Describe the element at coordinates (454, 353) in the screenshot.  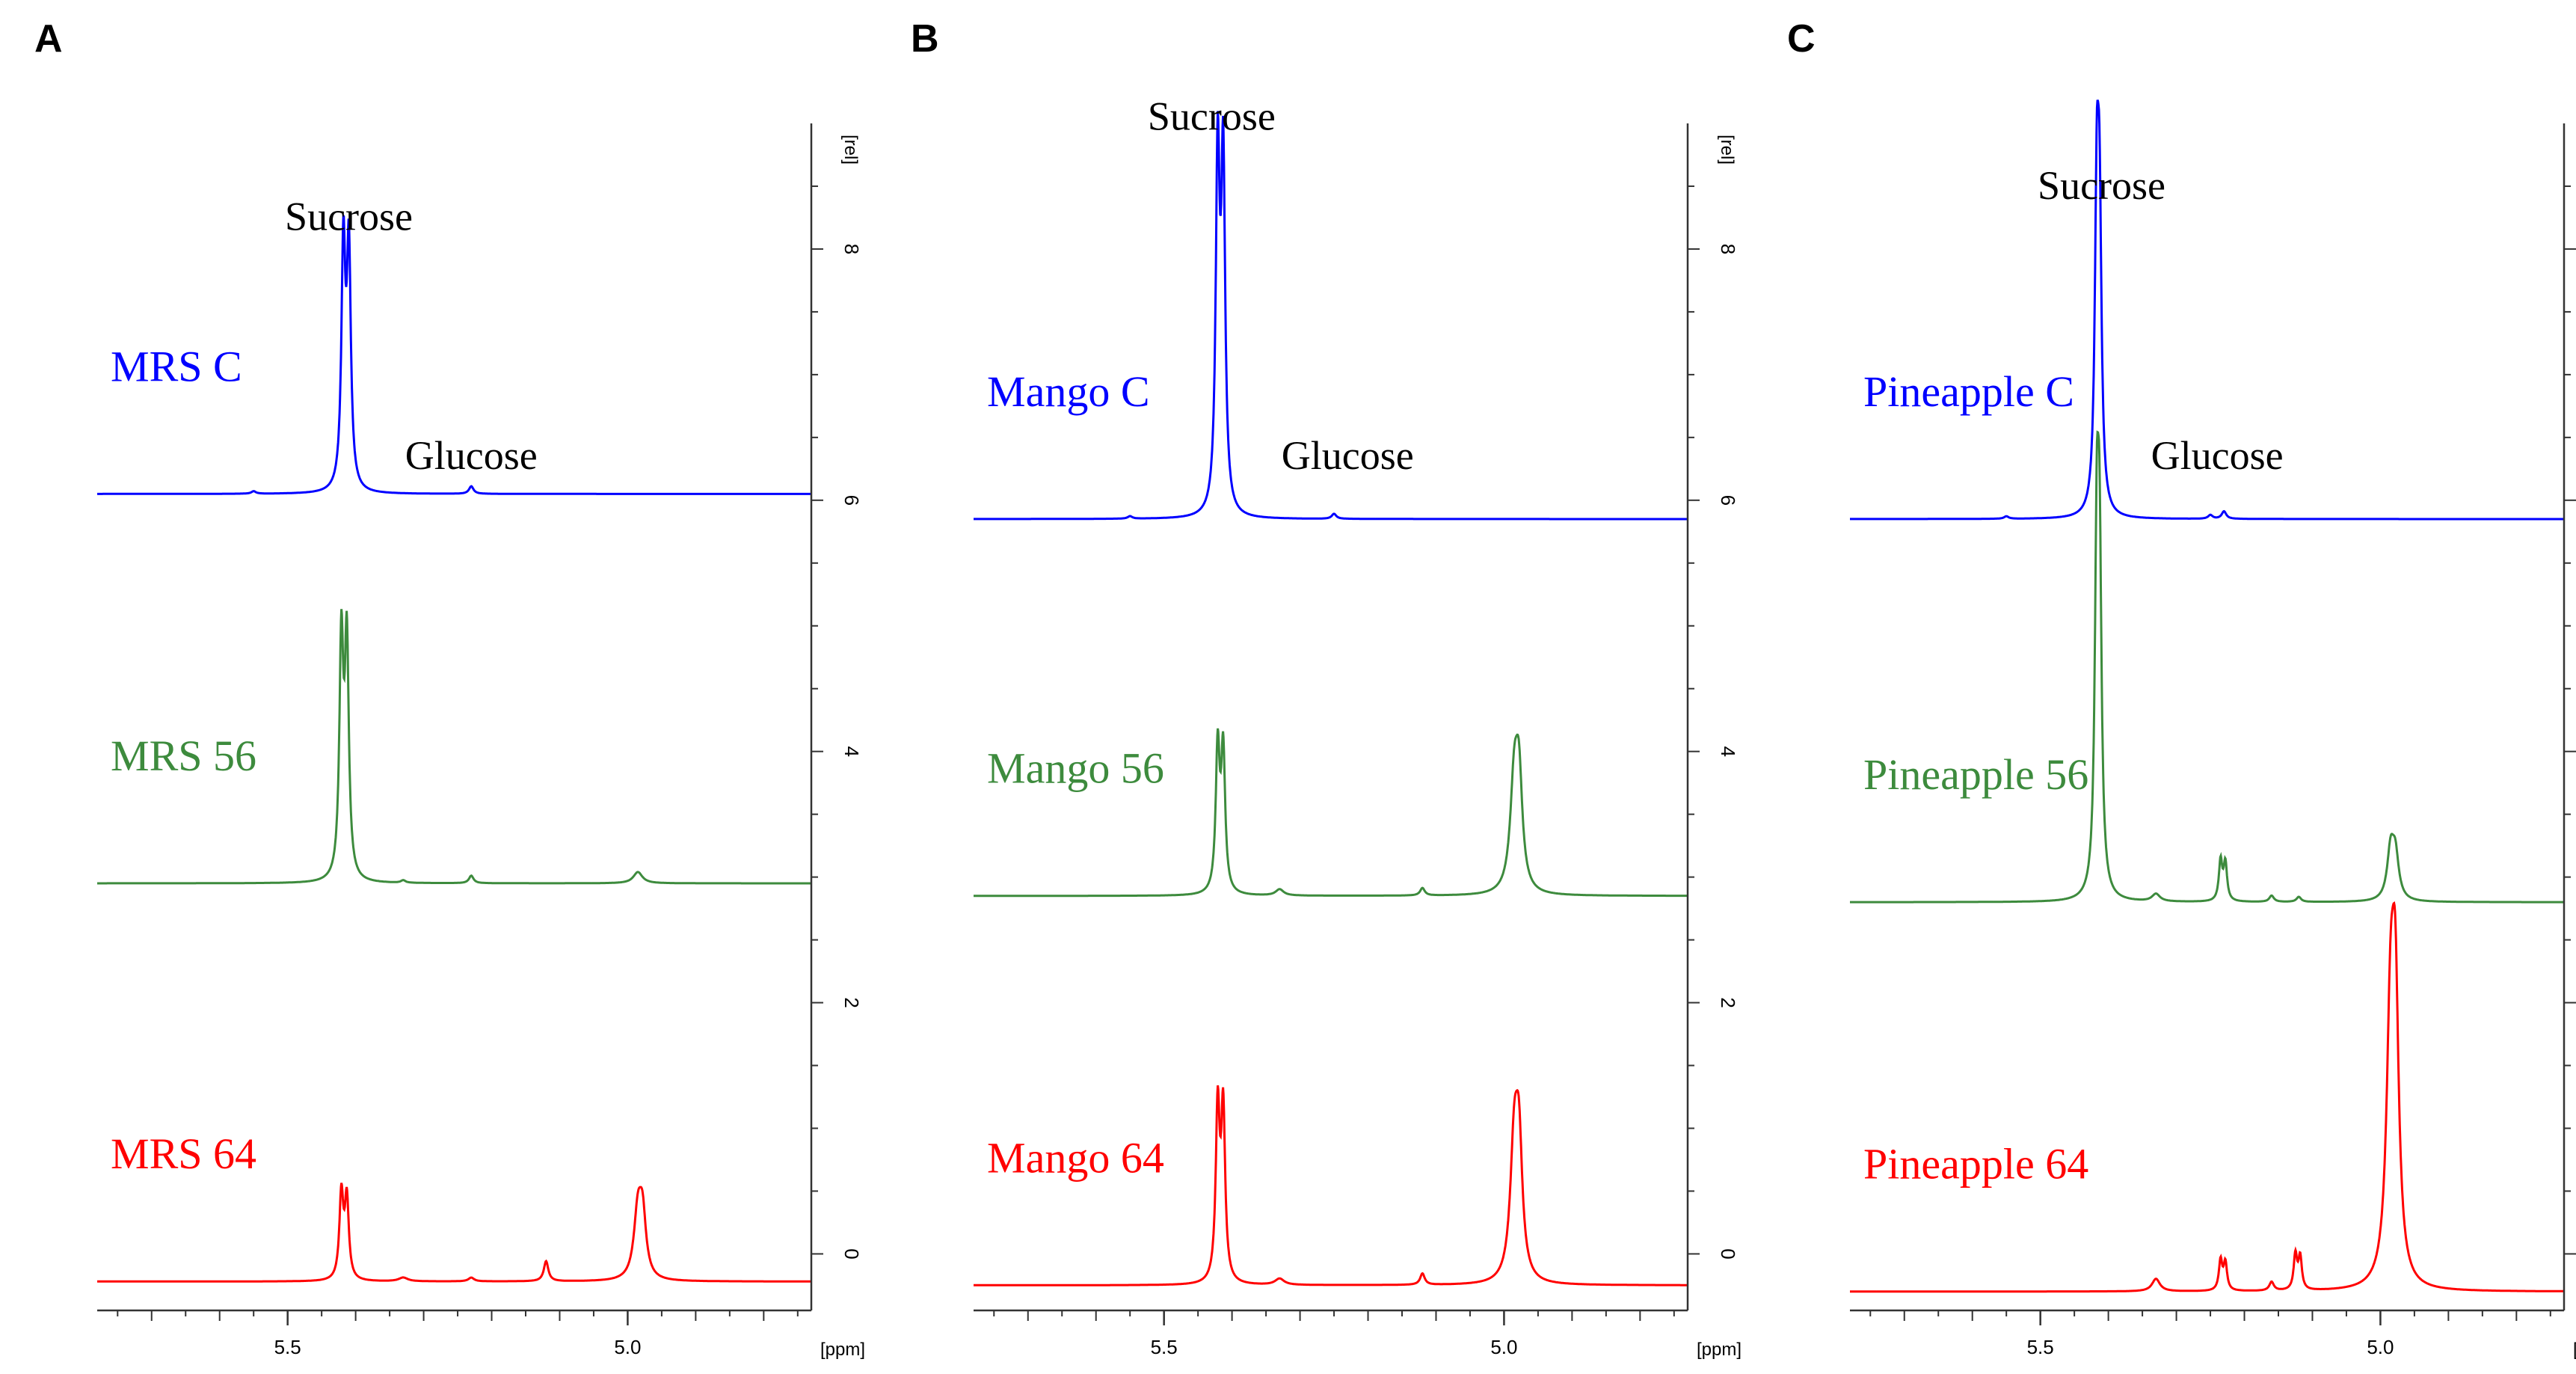
I see `spectrum-line-mrs-c` at that location.